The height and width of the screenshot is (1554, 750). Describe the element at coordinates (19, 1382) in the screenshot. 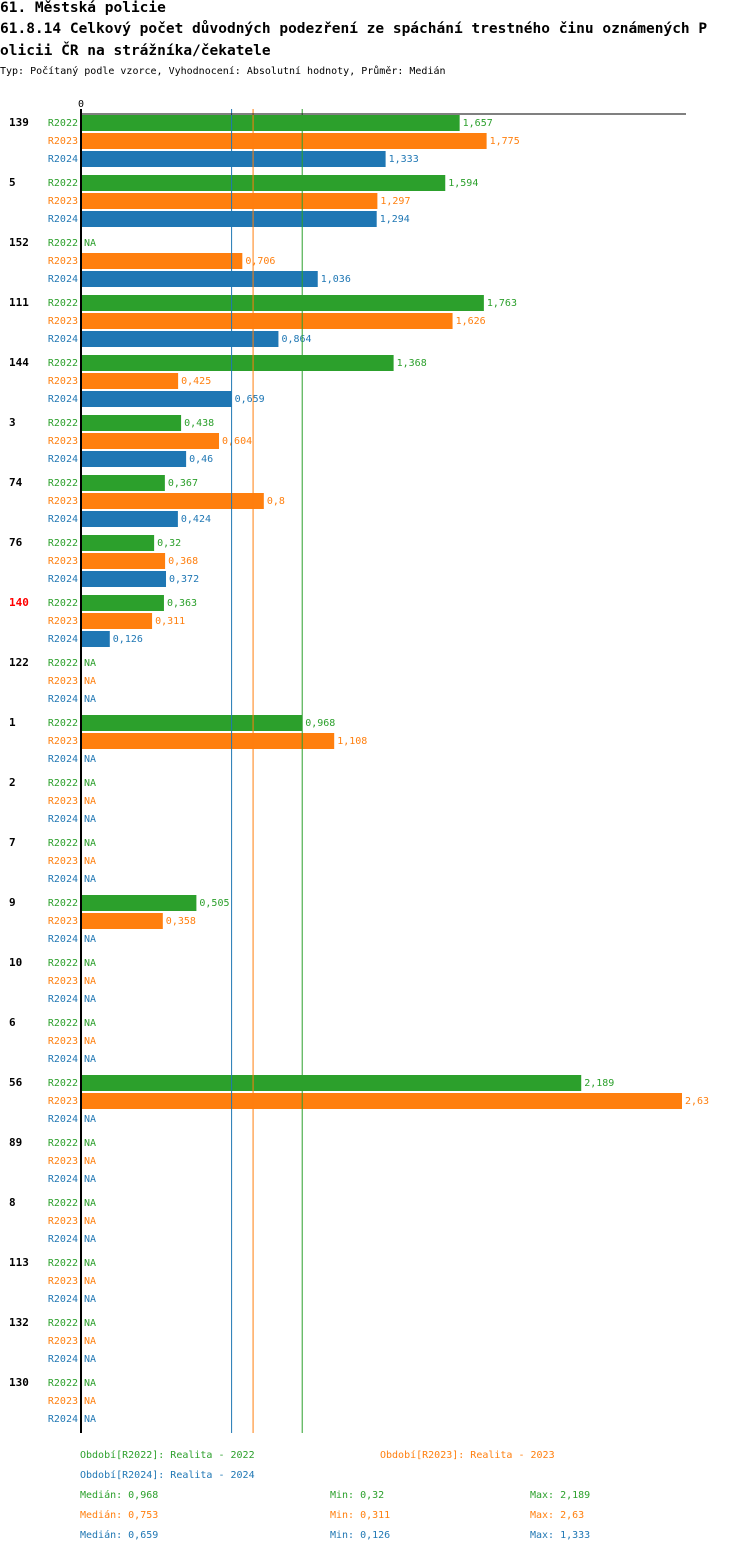

I see `group-label: 130` at that location.